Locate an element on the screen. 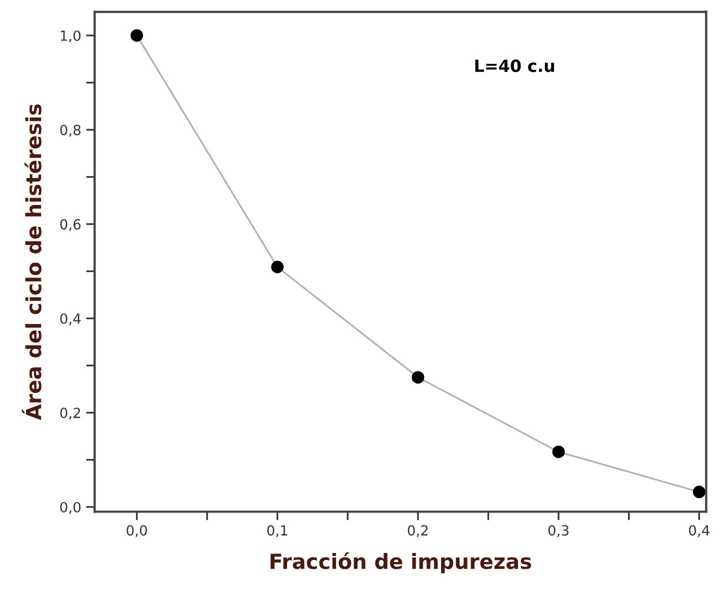  y-tick-label: 0,6 is located at coordinates (70, 225).